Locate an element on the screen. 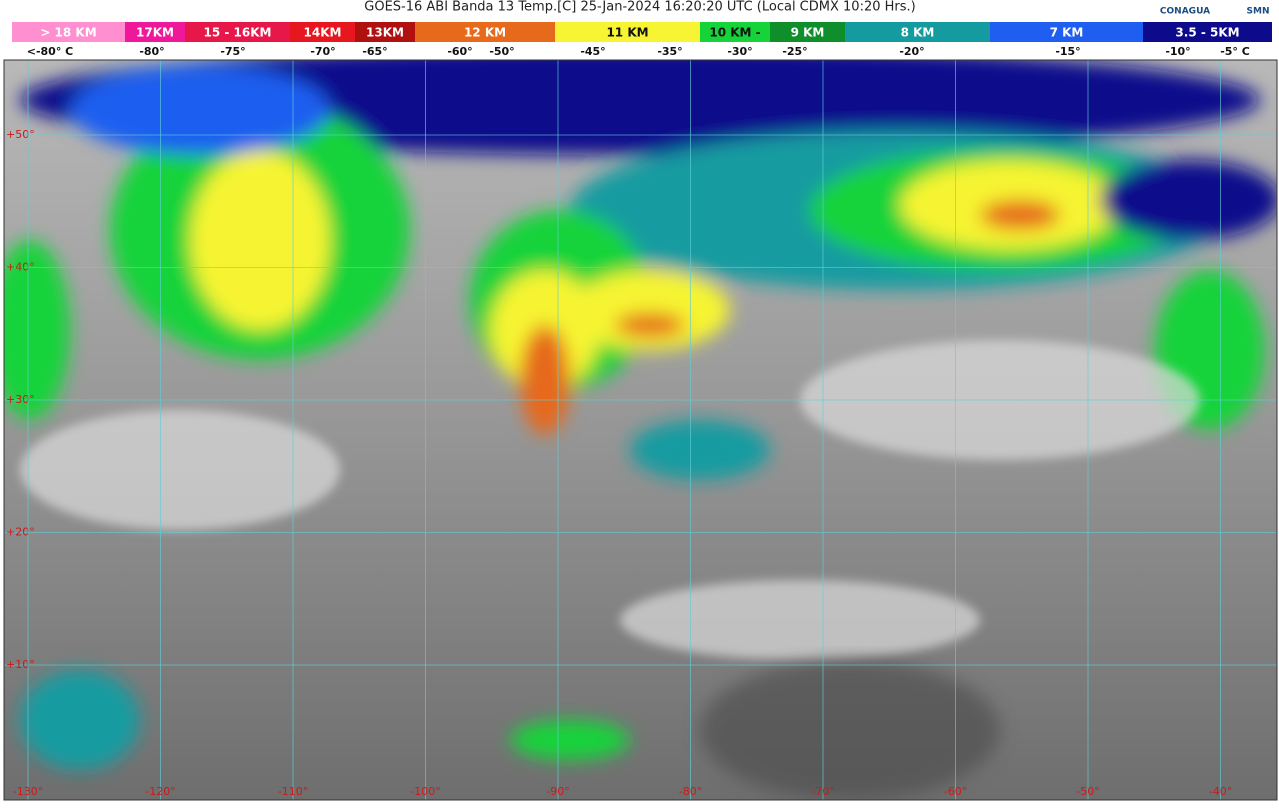 This screenshot has width=1279, height=809. logo-conagua: CONAGUA is located at coordinates (1185, 12).